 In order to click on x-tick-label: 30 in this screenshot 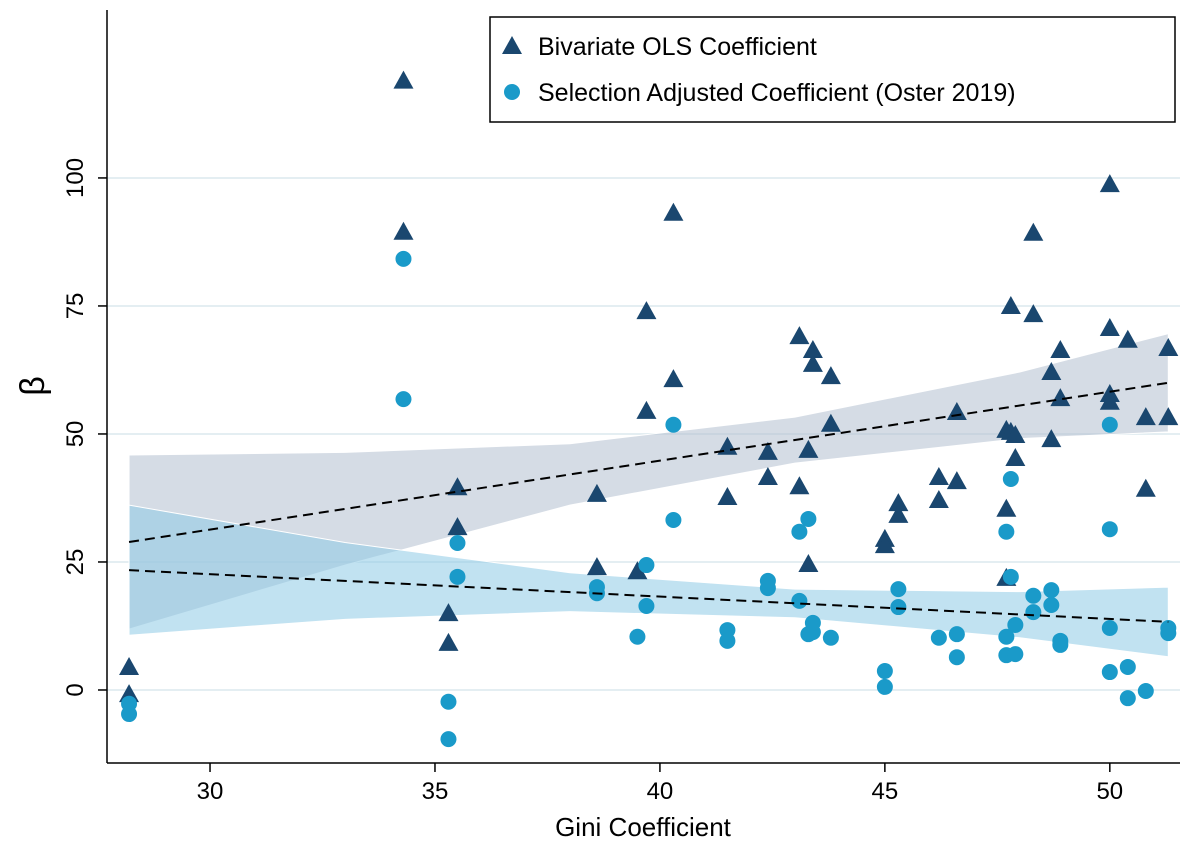, I will do `click(210, 791)`.